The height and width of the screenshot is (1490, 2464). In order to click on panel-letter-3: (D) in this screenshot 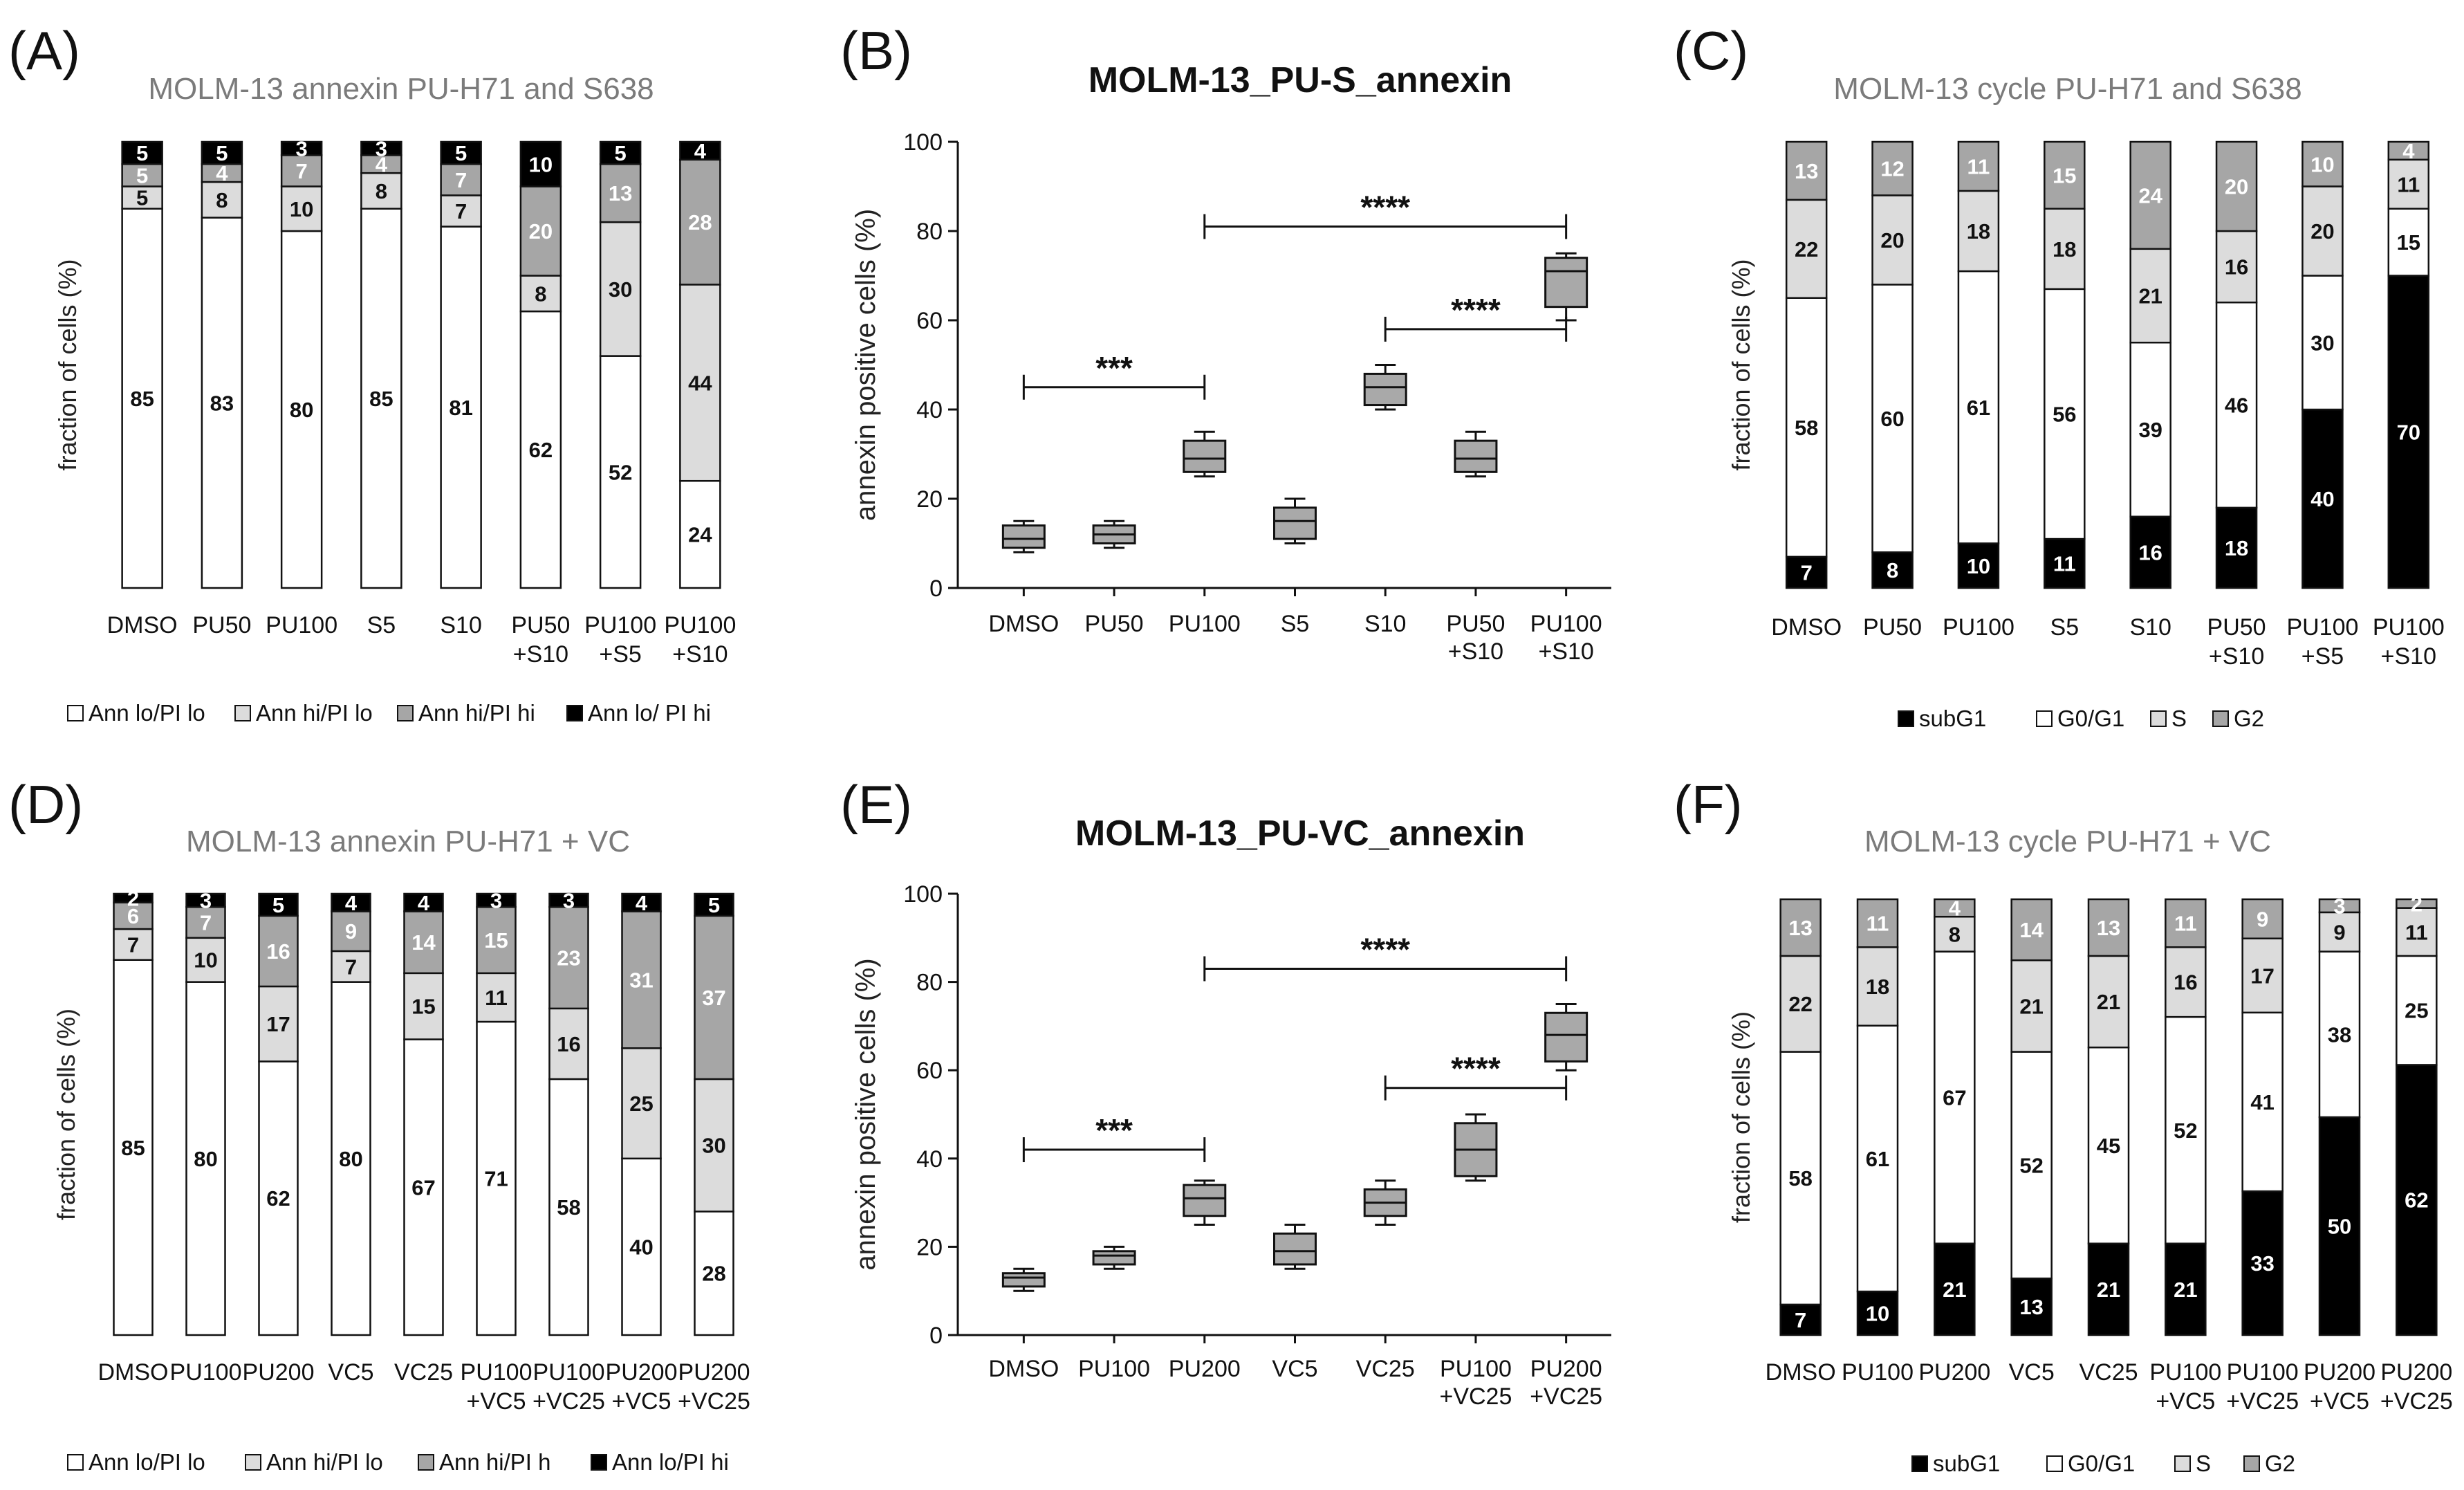, I will do `click(45, 805)`.